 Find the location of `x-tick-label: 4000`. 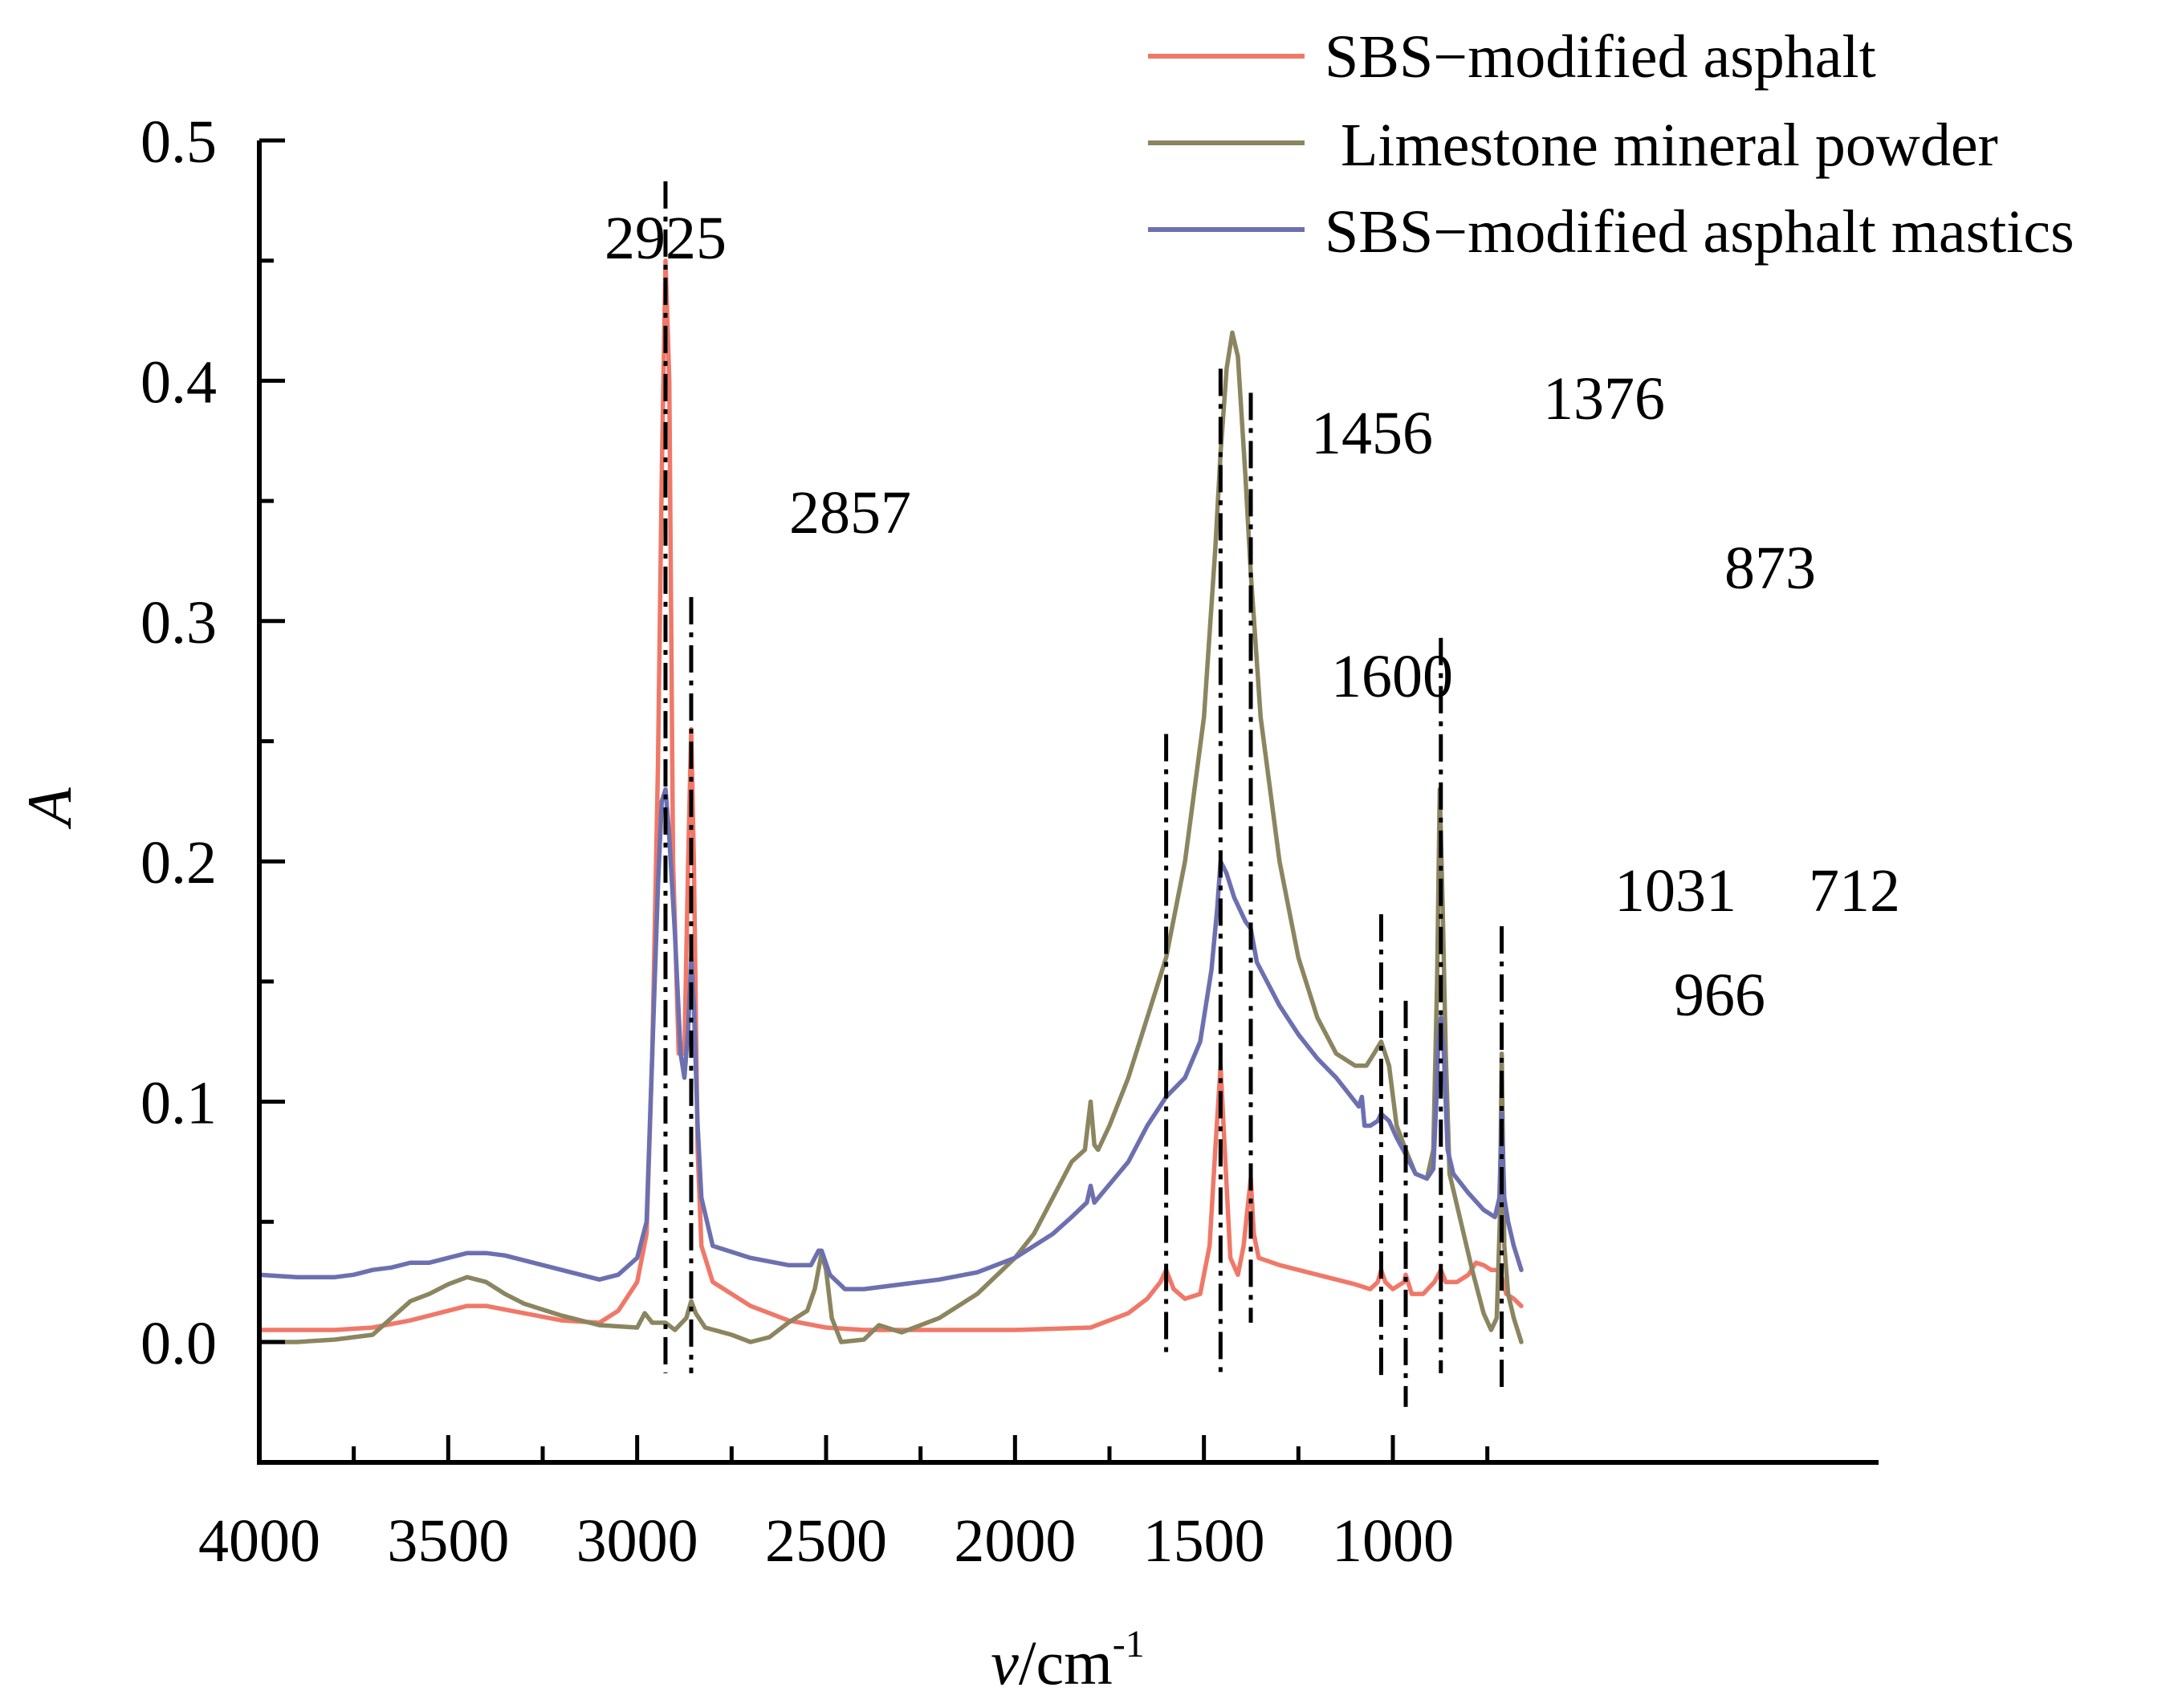

x-tick-label: 4000 is located at coordinates (259, 1541).